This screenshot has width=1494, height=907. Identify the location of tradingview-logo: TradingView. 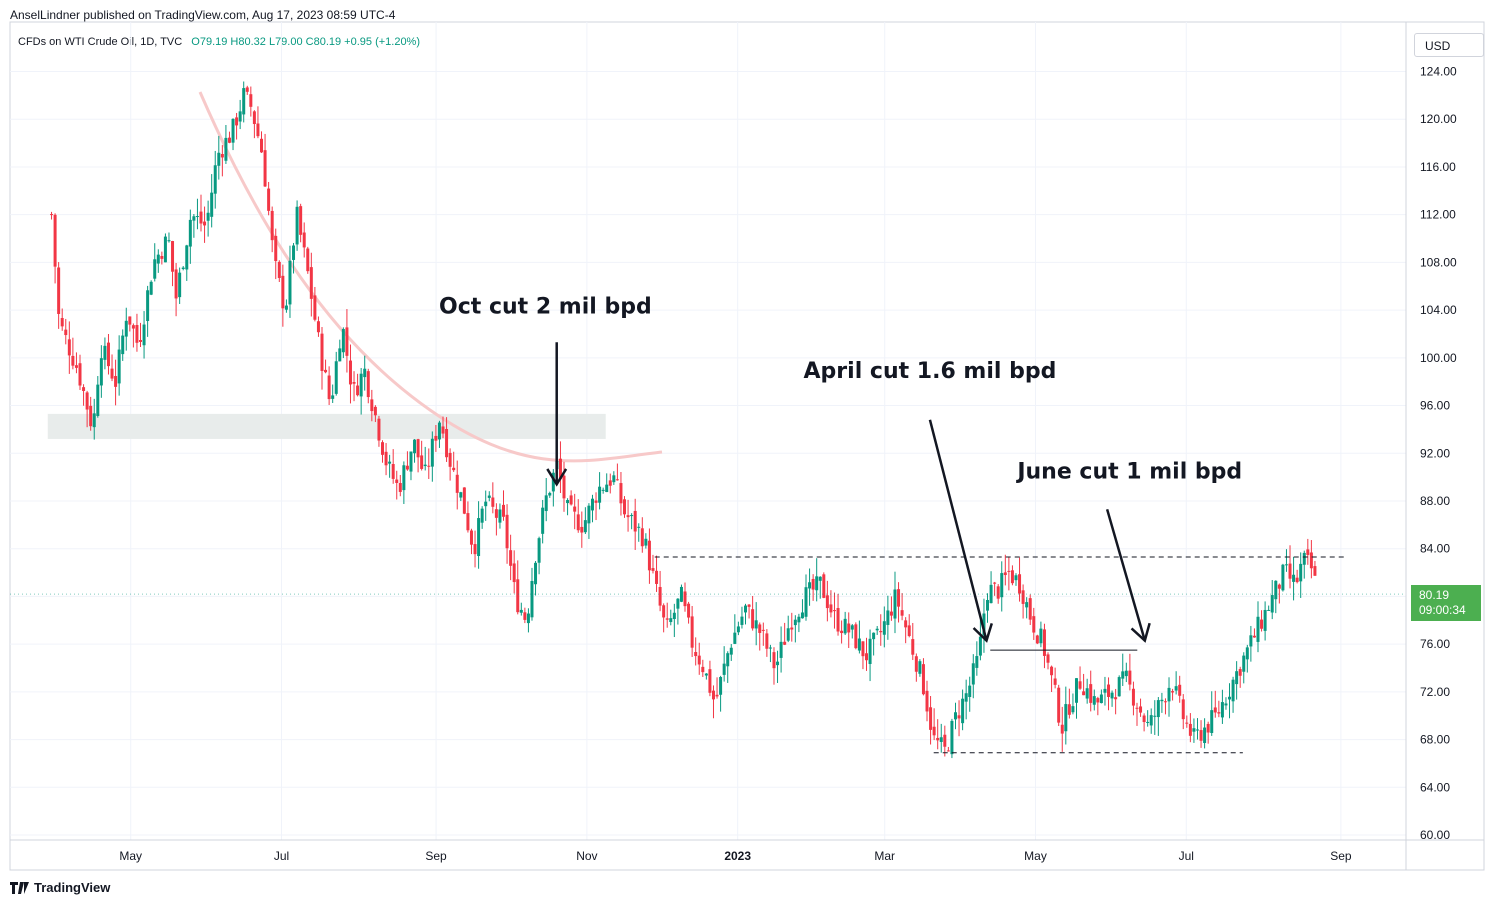
(60, 887).